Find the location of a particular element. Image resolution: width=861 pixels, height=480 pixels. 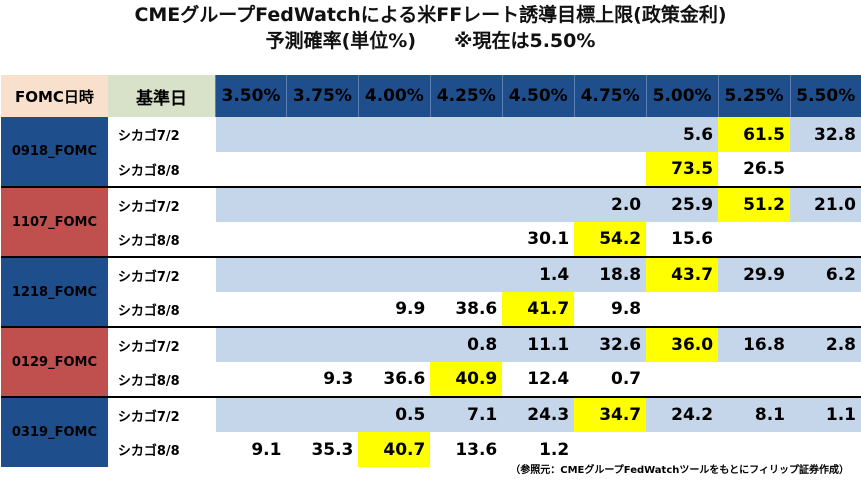

rate-header: 3.75% is located at coordinates (322, 96).